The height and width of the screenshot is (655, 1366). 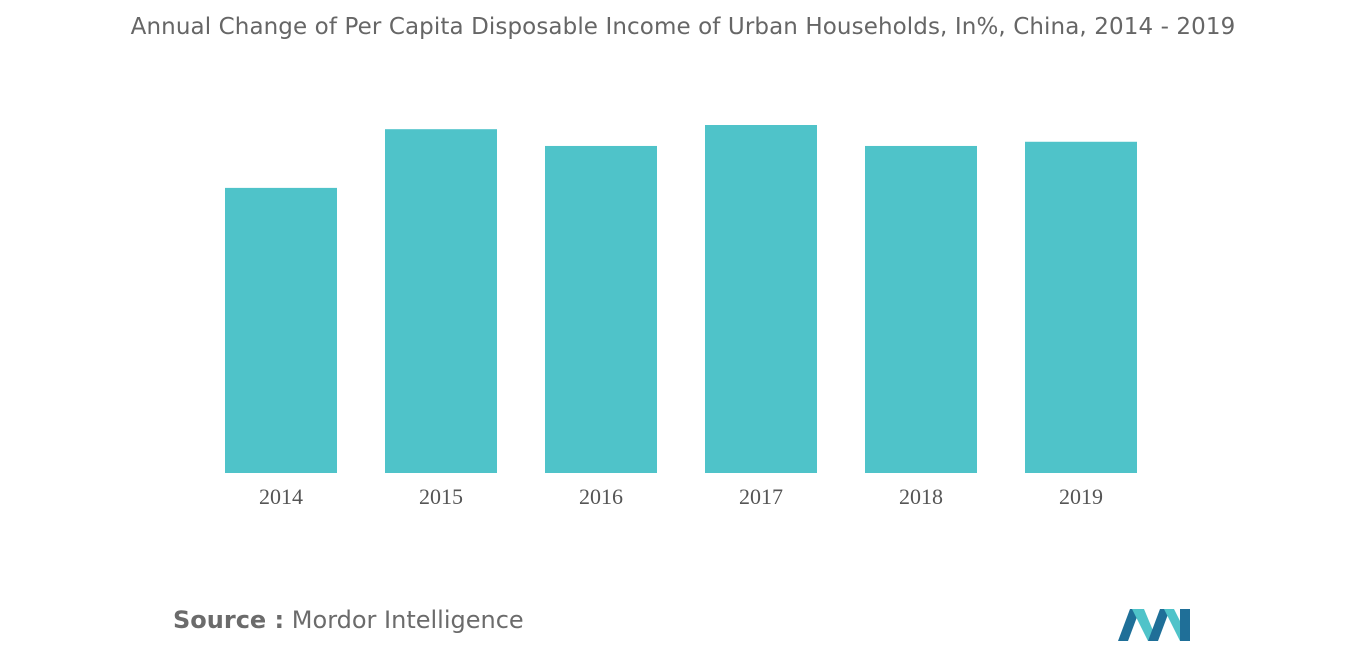 I want to click on x-tick-label-2019: 2019, so click(x=1081, y=496).